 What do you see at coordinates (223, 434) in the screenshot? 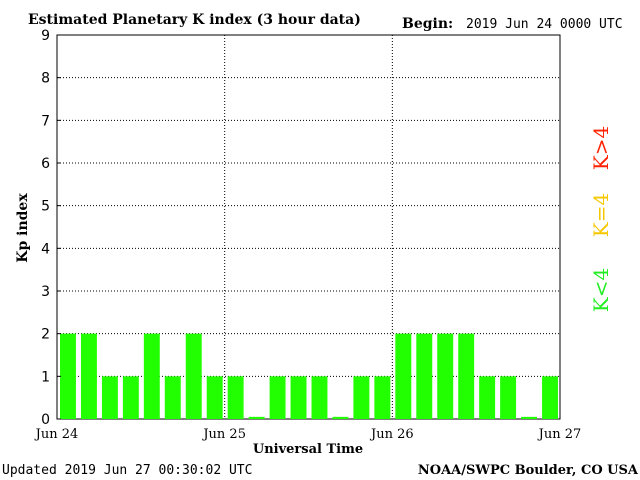
I see `x-tick-label-1: Jun 25` at bounding box center [223, 434].